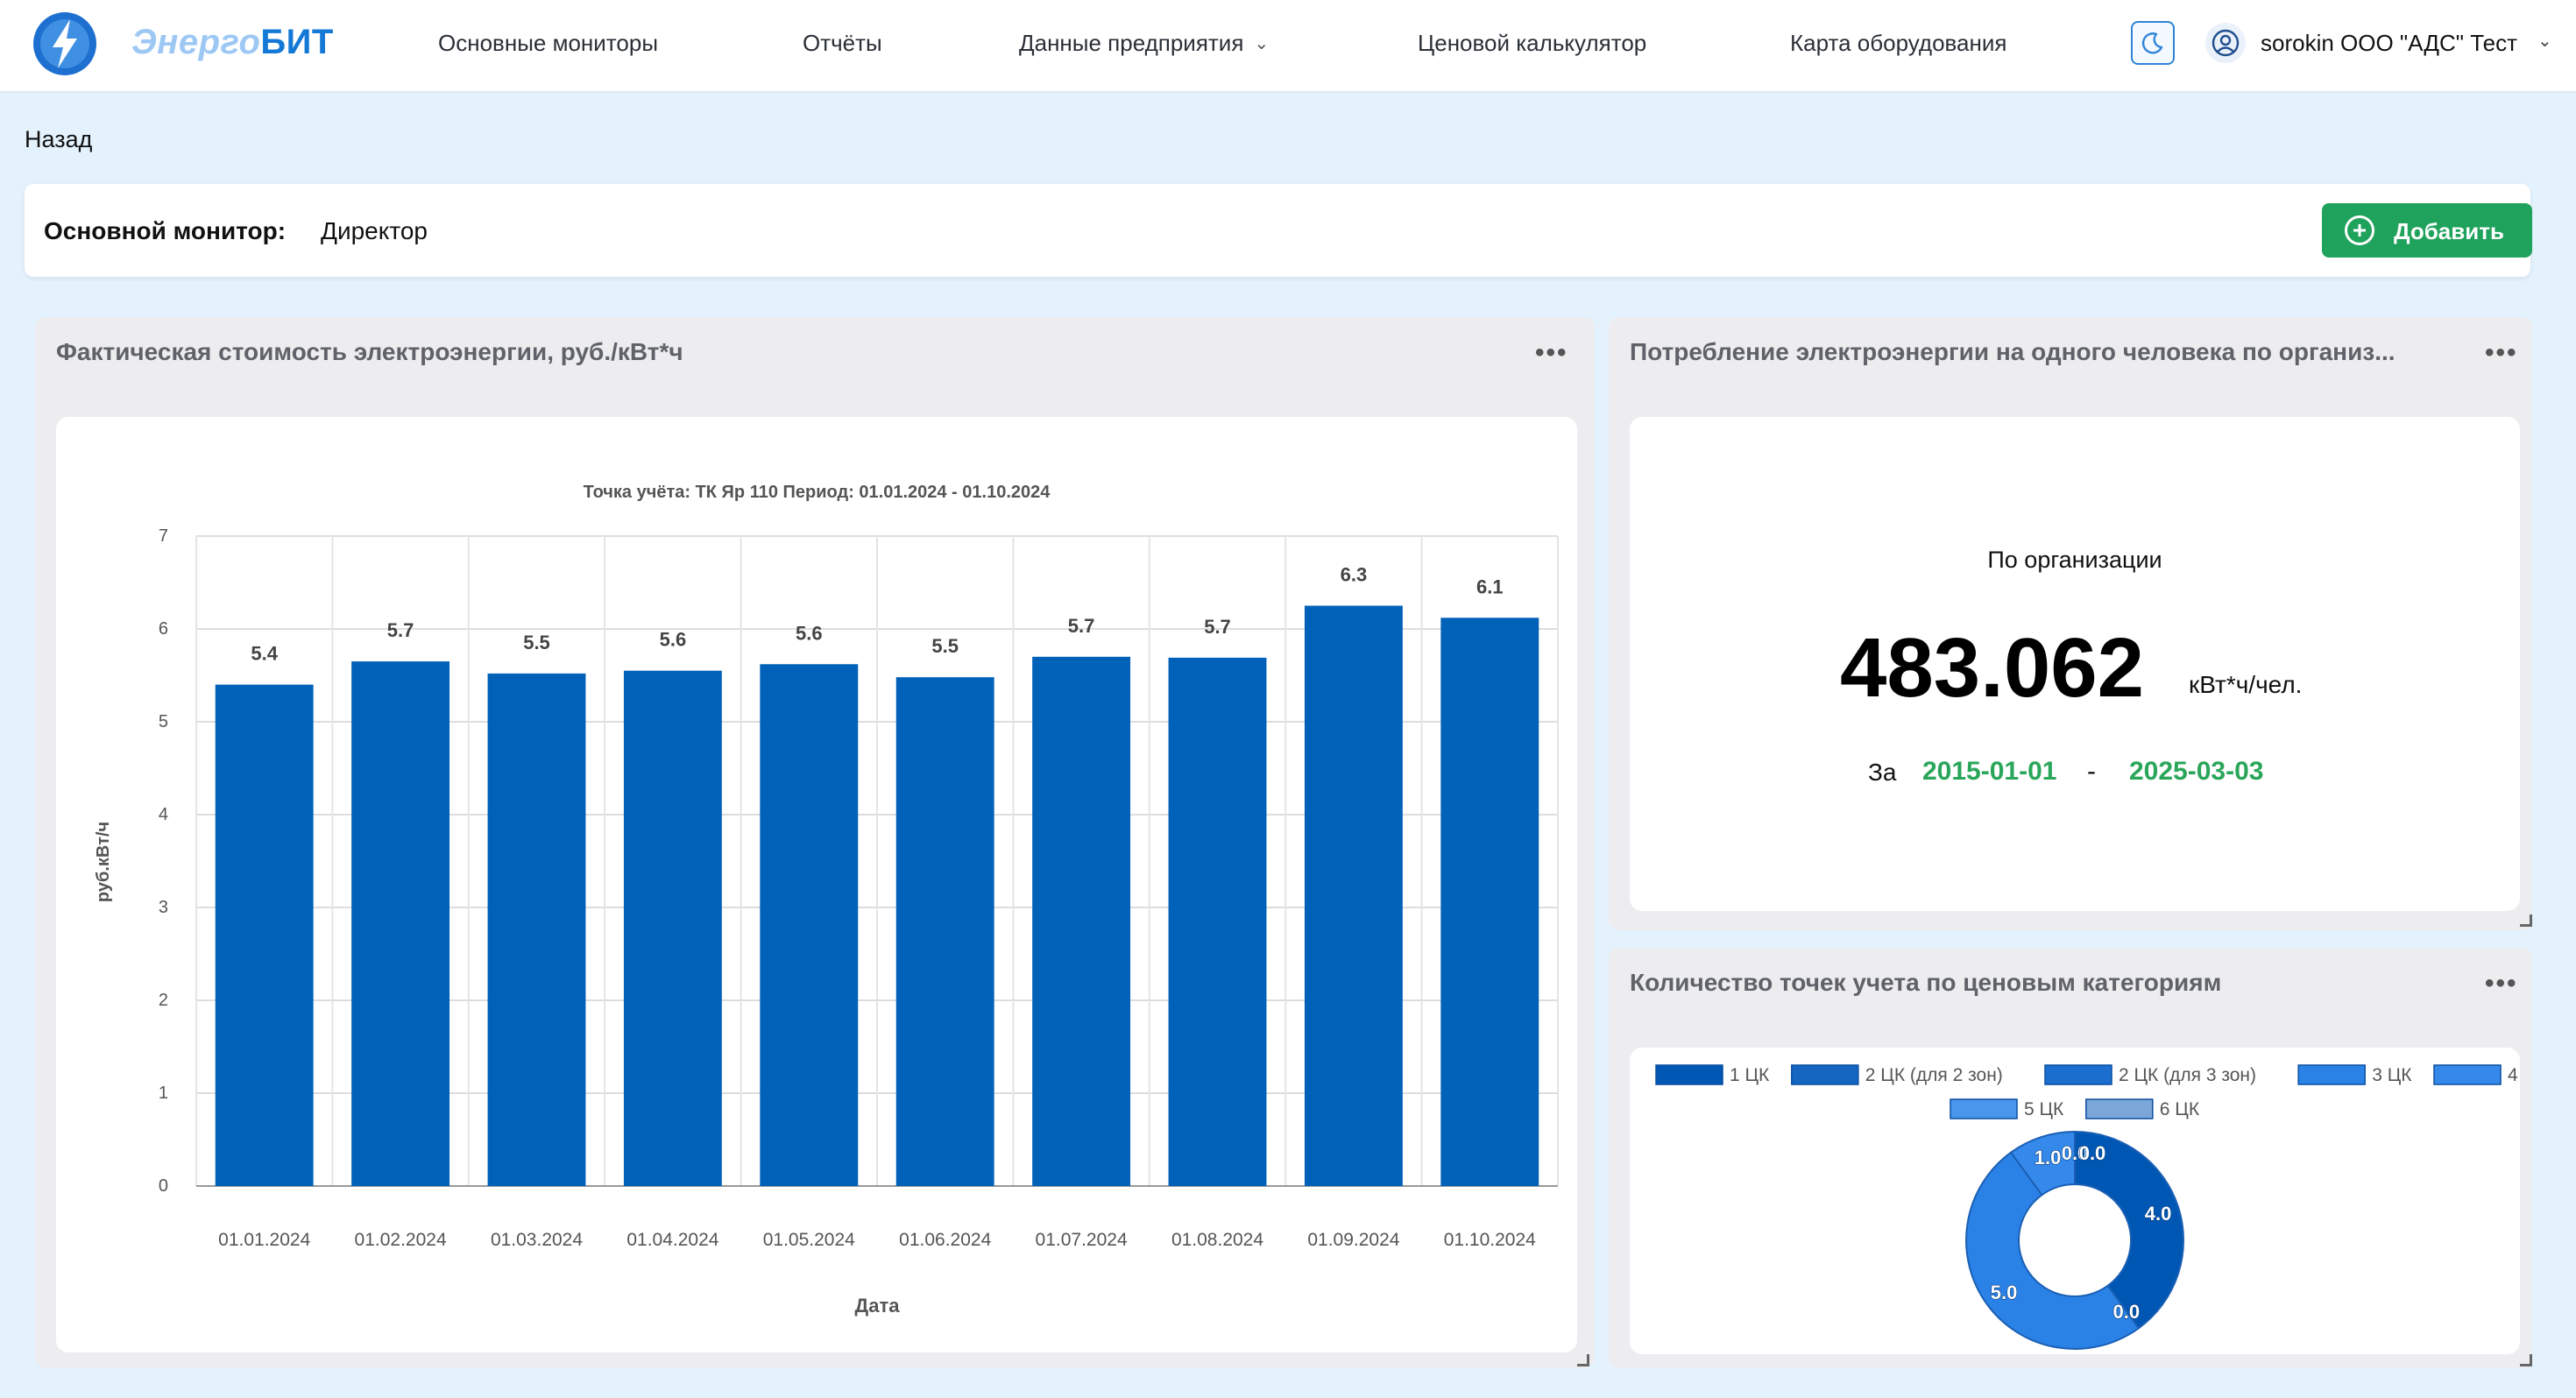 This screenshot has width=2576, height=1398. Describe the element at coordinates (264, 935) in the screenshot. I see `bar-01.01.2024` at that location.